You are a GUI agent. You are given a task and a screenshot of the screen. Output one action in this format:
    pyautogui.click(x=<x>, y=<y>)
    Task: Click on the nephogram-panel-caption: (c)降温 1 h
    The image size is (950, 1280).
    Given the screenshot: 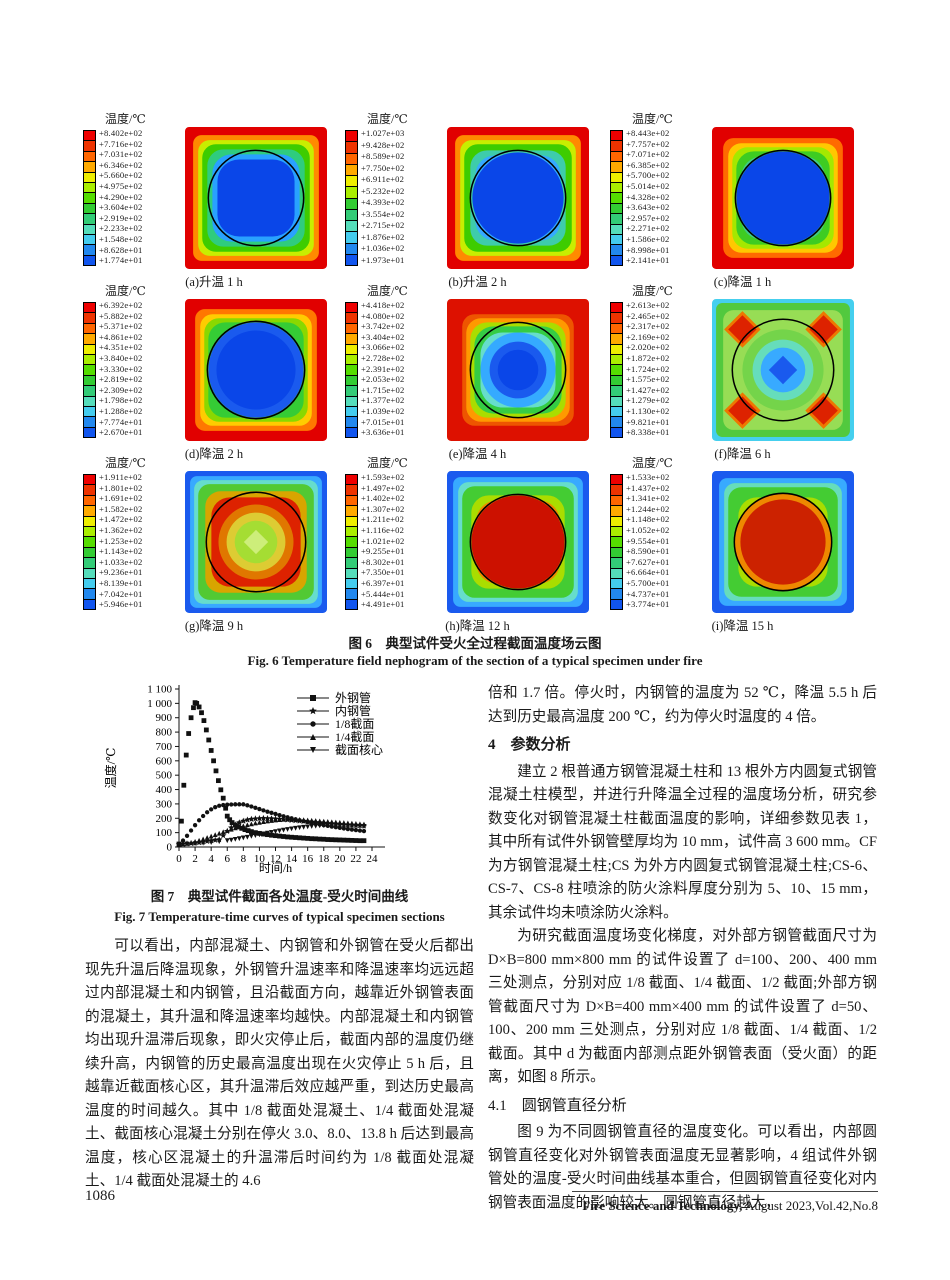 What is the action you would take?
    pyautogui.click(x=742, y=282)
    